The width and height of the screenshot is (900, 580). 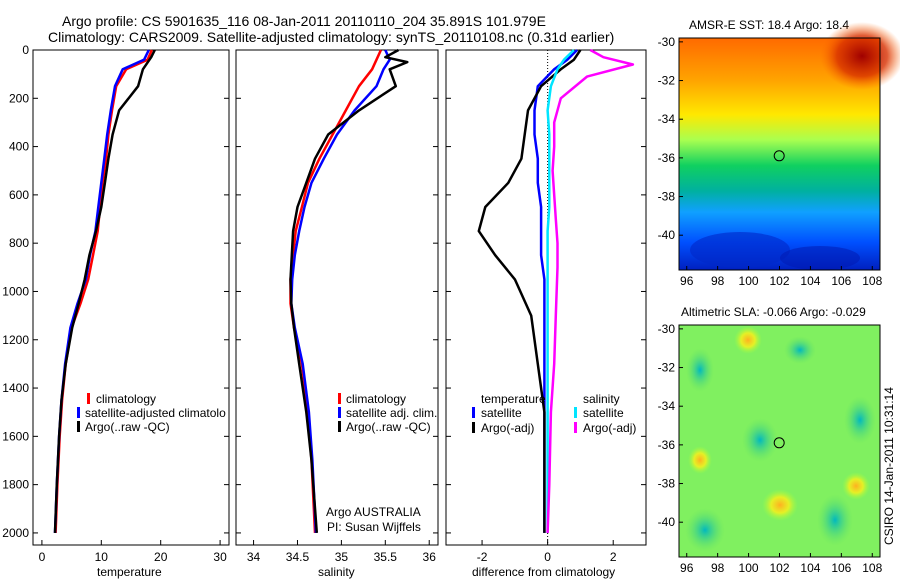 I want to click on temperature-xlabel: temperature, so click(x=129, y=572).